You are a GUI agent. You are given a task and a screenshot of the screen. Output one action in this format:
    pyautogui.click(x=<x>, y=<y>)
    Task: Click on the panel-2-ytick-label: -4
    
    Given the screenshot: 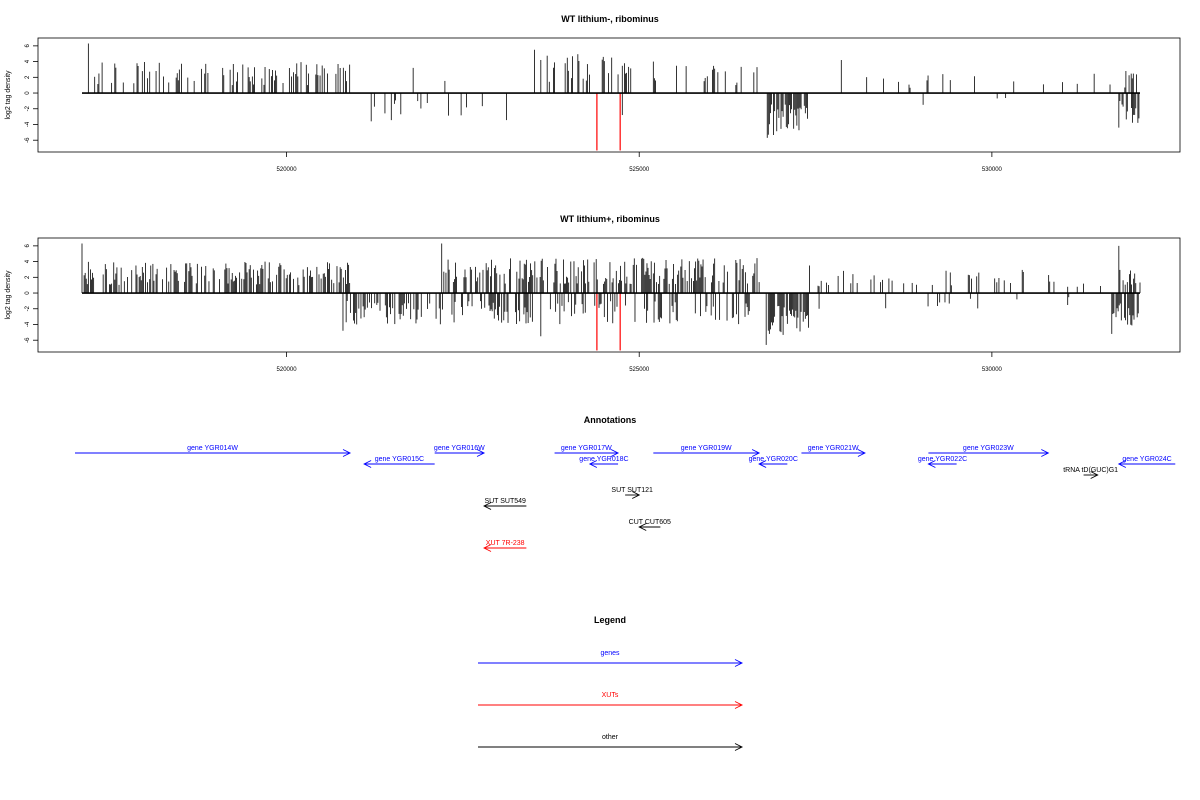 What is the action you would take?
    pyautogui.click(x=28, y=324)
    